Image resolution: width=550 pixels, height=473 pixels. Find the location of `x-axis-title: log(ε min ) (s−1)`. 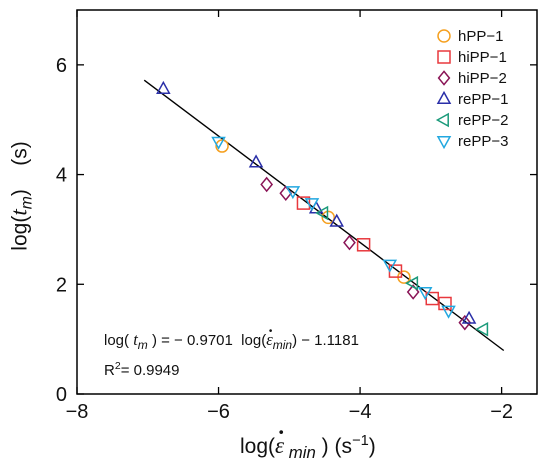

x-axis-title: log(ε min ) (s−1) is located at coordinates (308, 441).